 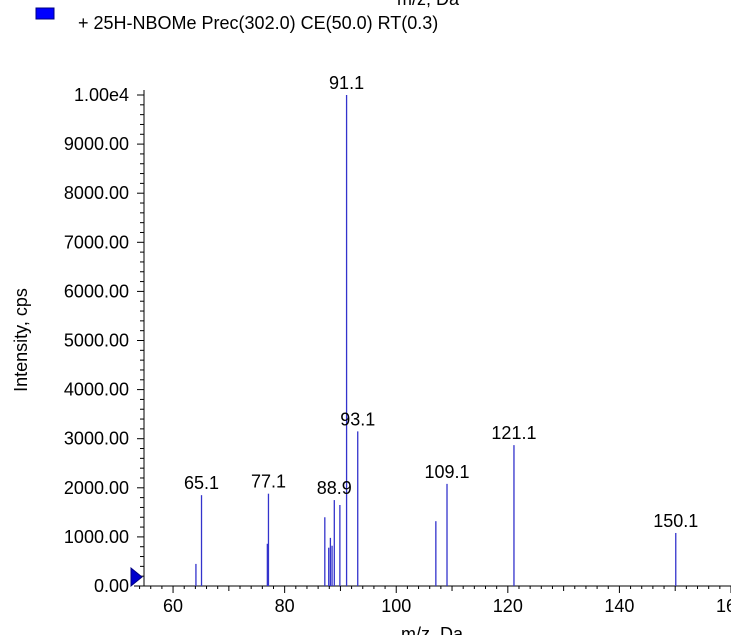 I want to click on legend-swatch, so click(x=45, y=13).